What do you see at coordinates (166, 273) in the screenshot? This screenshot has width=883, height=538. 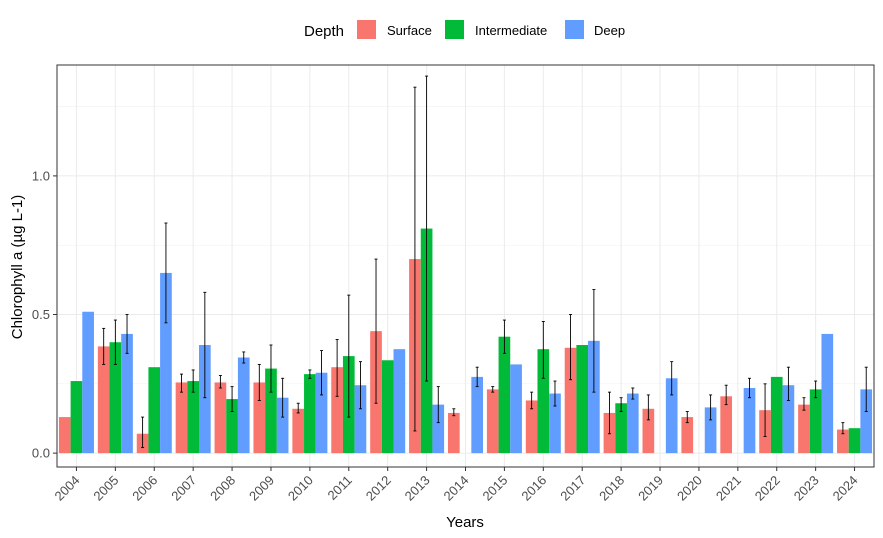 I see `error-bar-deep-2006` at bounding box center [166, 273].